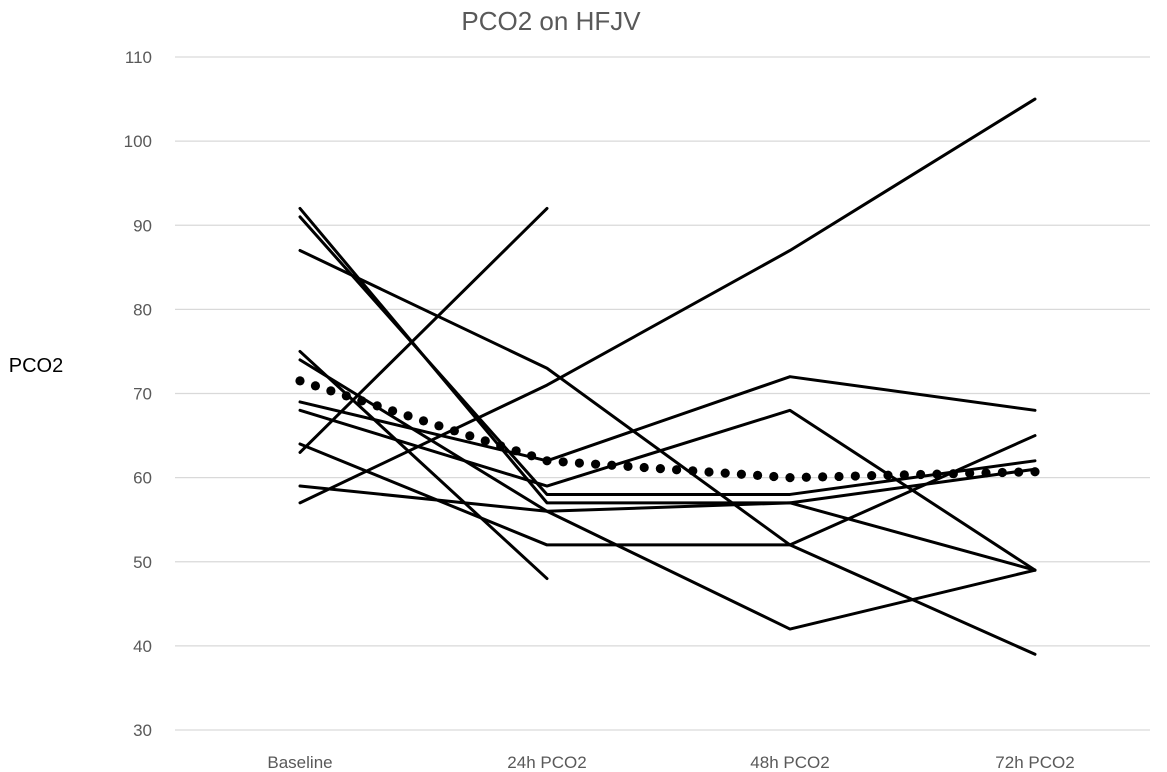 The height and width of the screenshot is (772, 1167). I want to click on y-tick-label: 30, so click(142, 730).